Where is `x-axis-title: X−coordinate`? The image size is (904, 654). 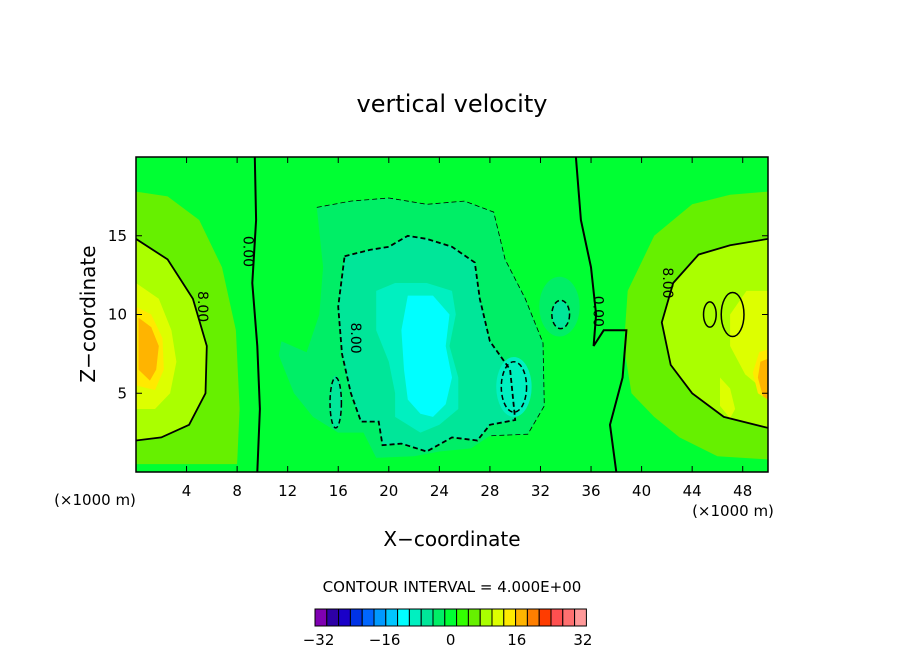 x-axis-title: X−coordinate is located at coordinates (451, 539).